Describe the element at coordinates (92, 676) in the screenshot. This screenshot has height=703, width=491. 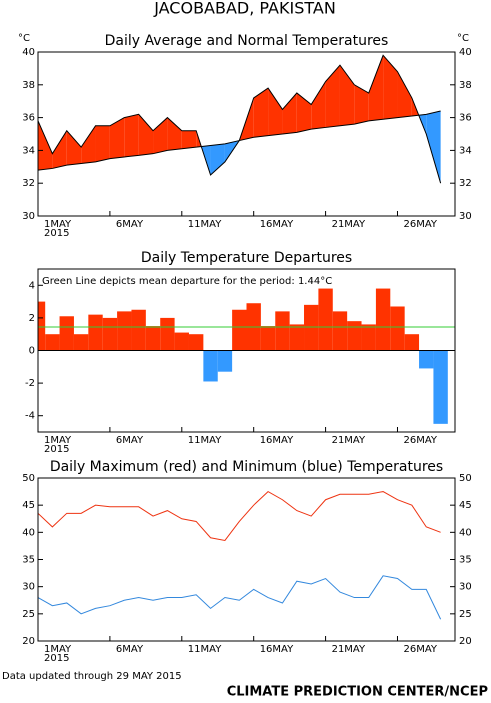
I see `footer-note: Data updated through 29 MAY 2015` at that location.